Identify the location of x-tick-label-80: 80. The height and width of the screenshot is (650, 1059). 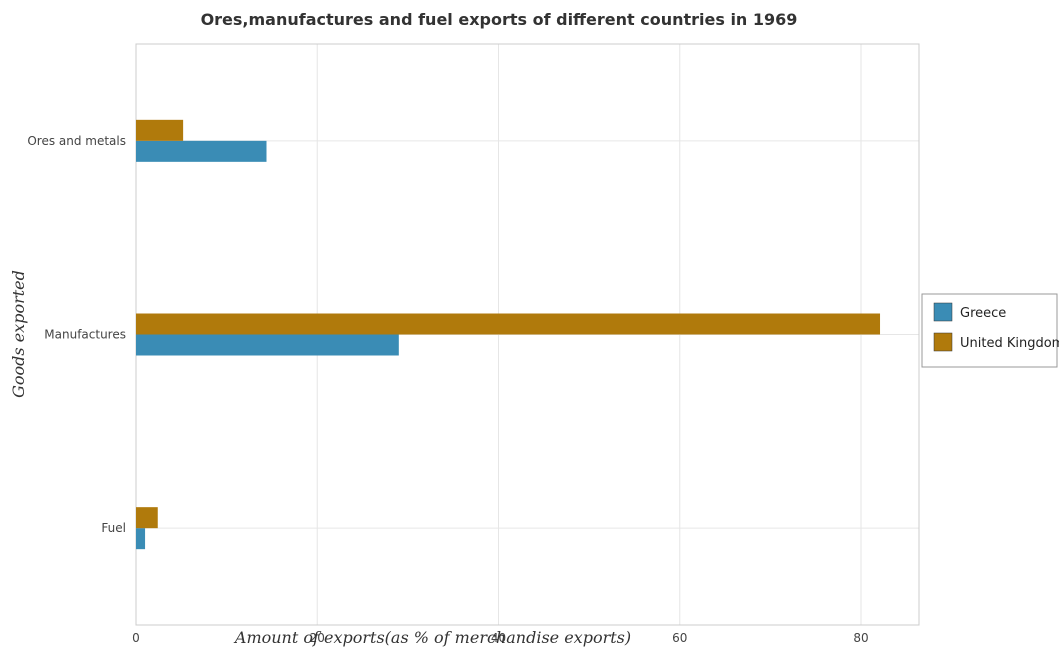
(860, 638).